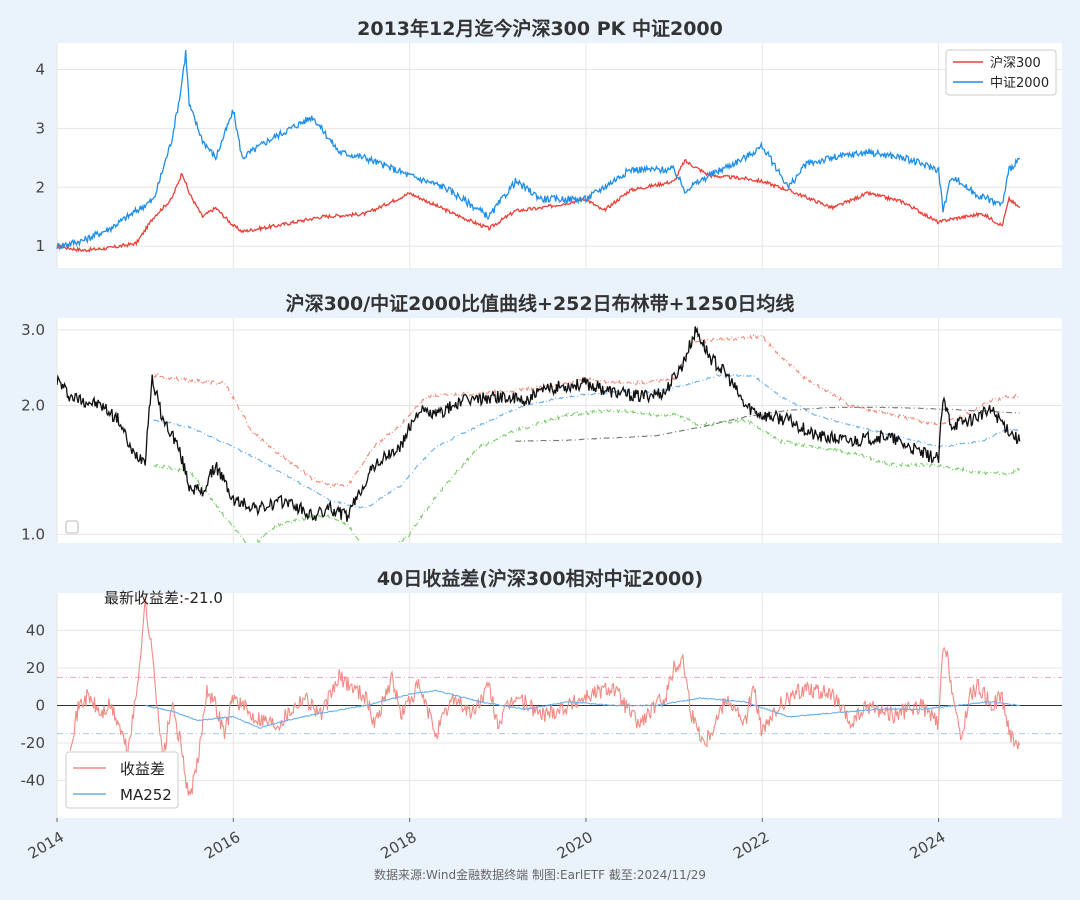  What do you see at coordinates (582, 709) in the screenshot?
I see `series-line-ma252` at bounding box center [582, 709].